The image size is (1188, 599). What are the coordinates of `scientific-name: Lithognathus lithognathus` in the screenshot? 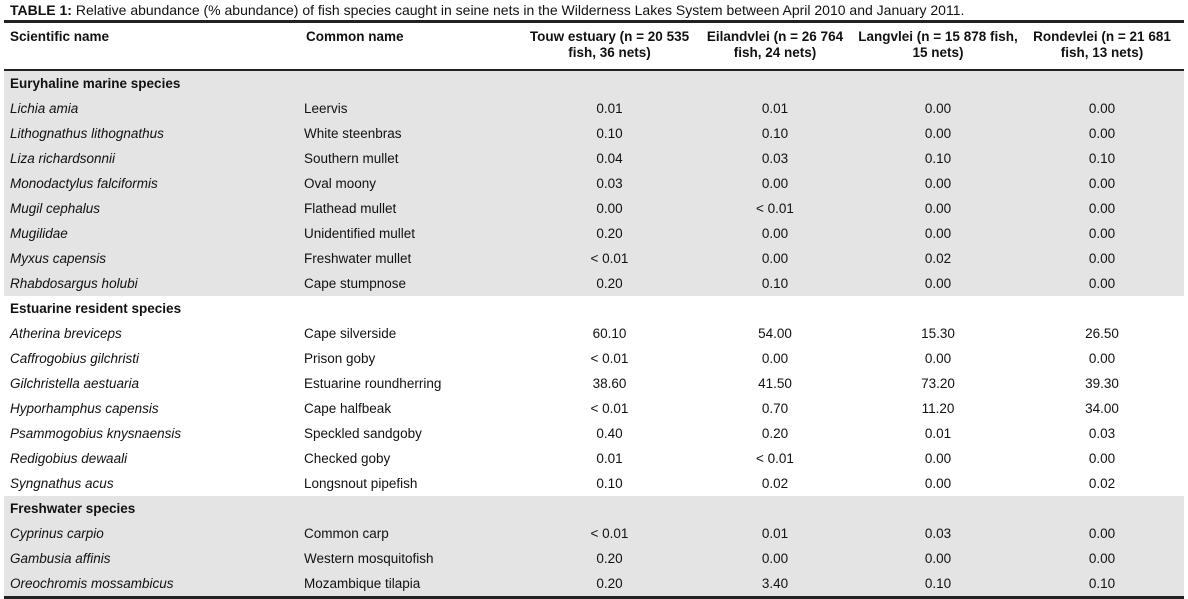 It's located at (152, 133).